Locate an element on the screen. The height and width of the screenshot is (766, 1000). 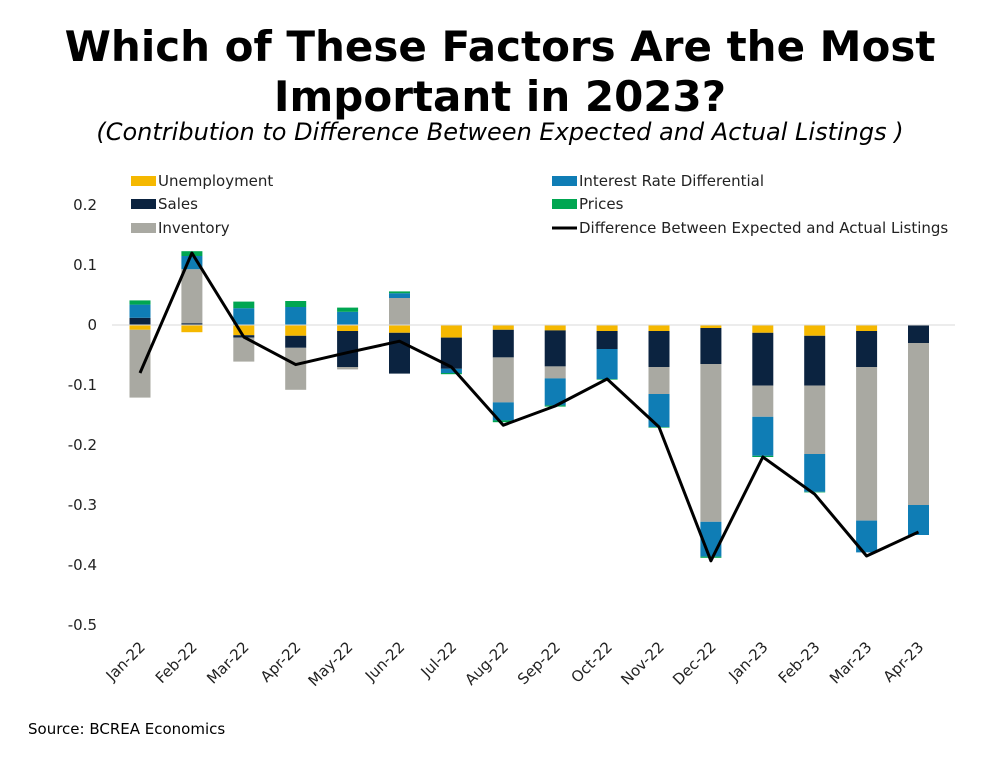
x-tick-label: Apr-22 is located at coordinates (281, 662).